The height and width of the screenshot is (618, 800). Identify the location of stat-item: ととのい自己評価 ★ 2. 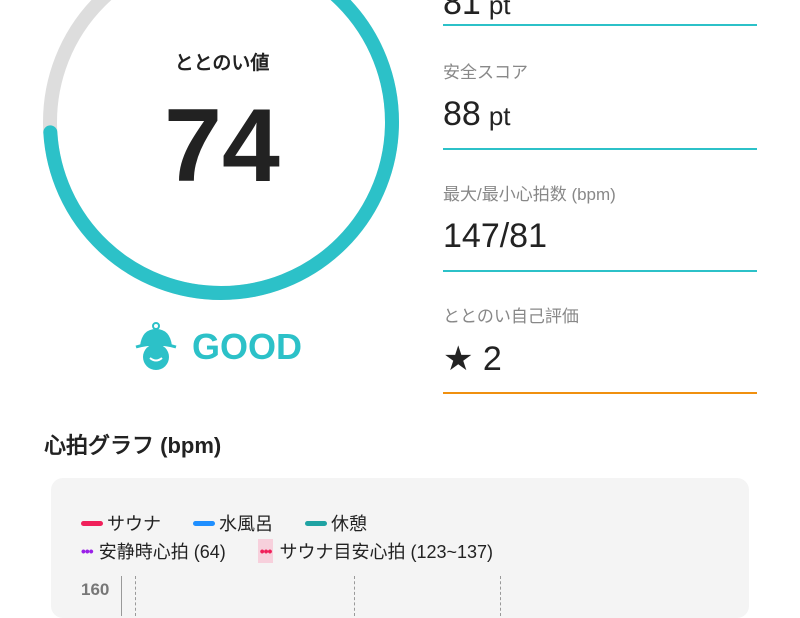
(600, 348).